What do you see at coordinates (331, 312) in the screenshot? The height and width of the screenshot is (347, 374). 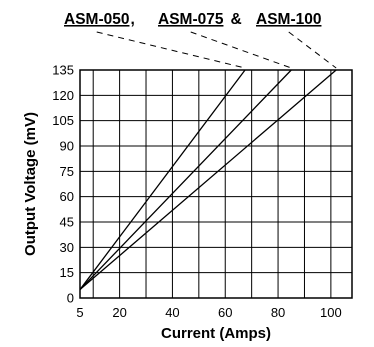 I see `x-tick-label: 100` at bounding box center [331, 312].